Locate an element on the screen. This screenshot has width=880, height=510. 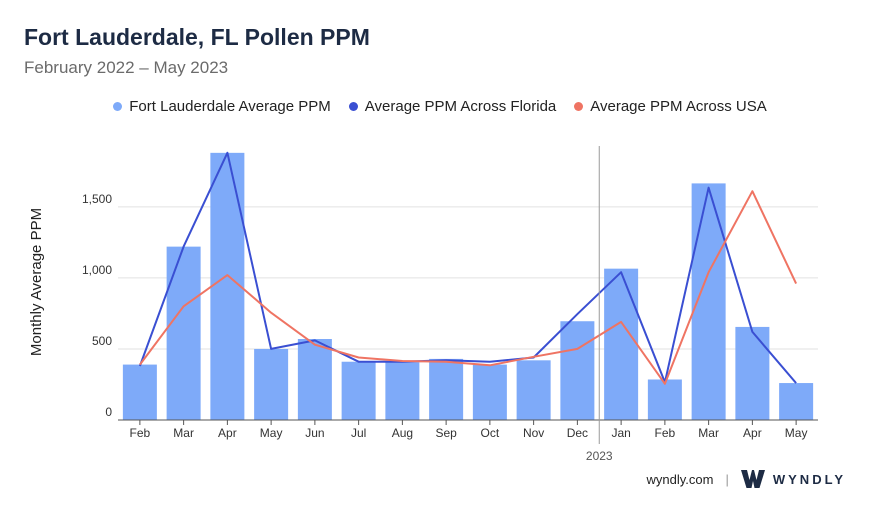
y-axis-label: Monthly Average PPM is located at coordinates (36, 282).